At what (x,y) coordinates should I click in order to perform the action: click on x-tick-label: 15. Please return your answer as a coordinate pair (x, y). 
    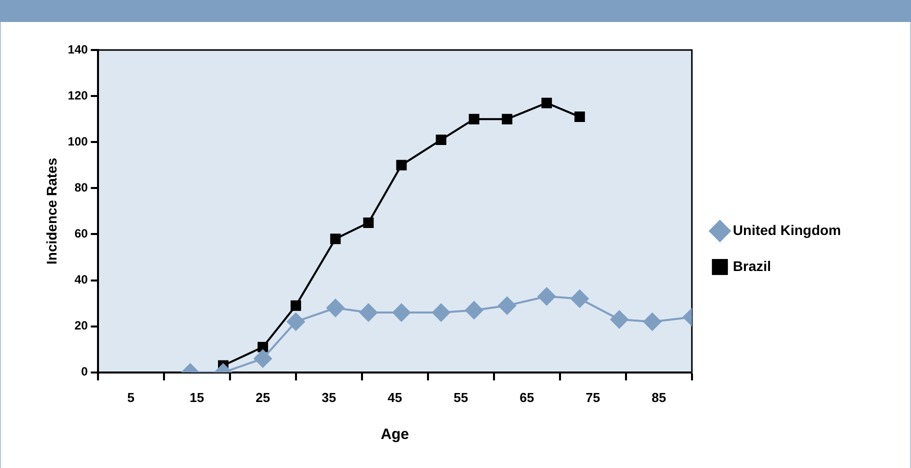
    Looking at the image, I should click on (197, 397).